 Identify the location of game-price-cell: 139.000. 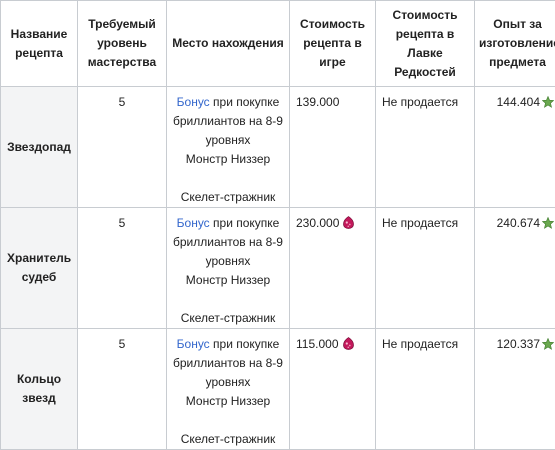
(332, 147).